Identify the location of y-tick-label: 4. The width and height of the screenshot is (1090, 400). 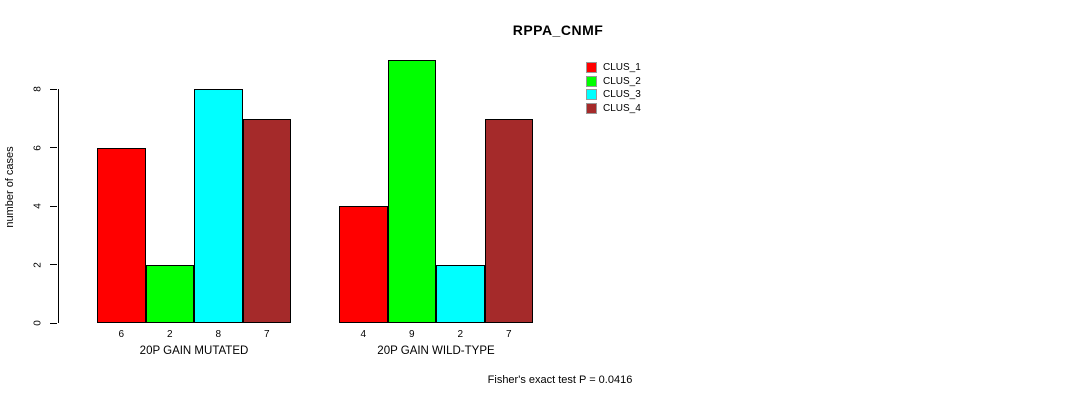
(38, 206).